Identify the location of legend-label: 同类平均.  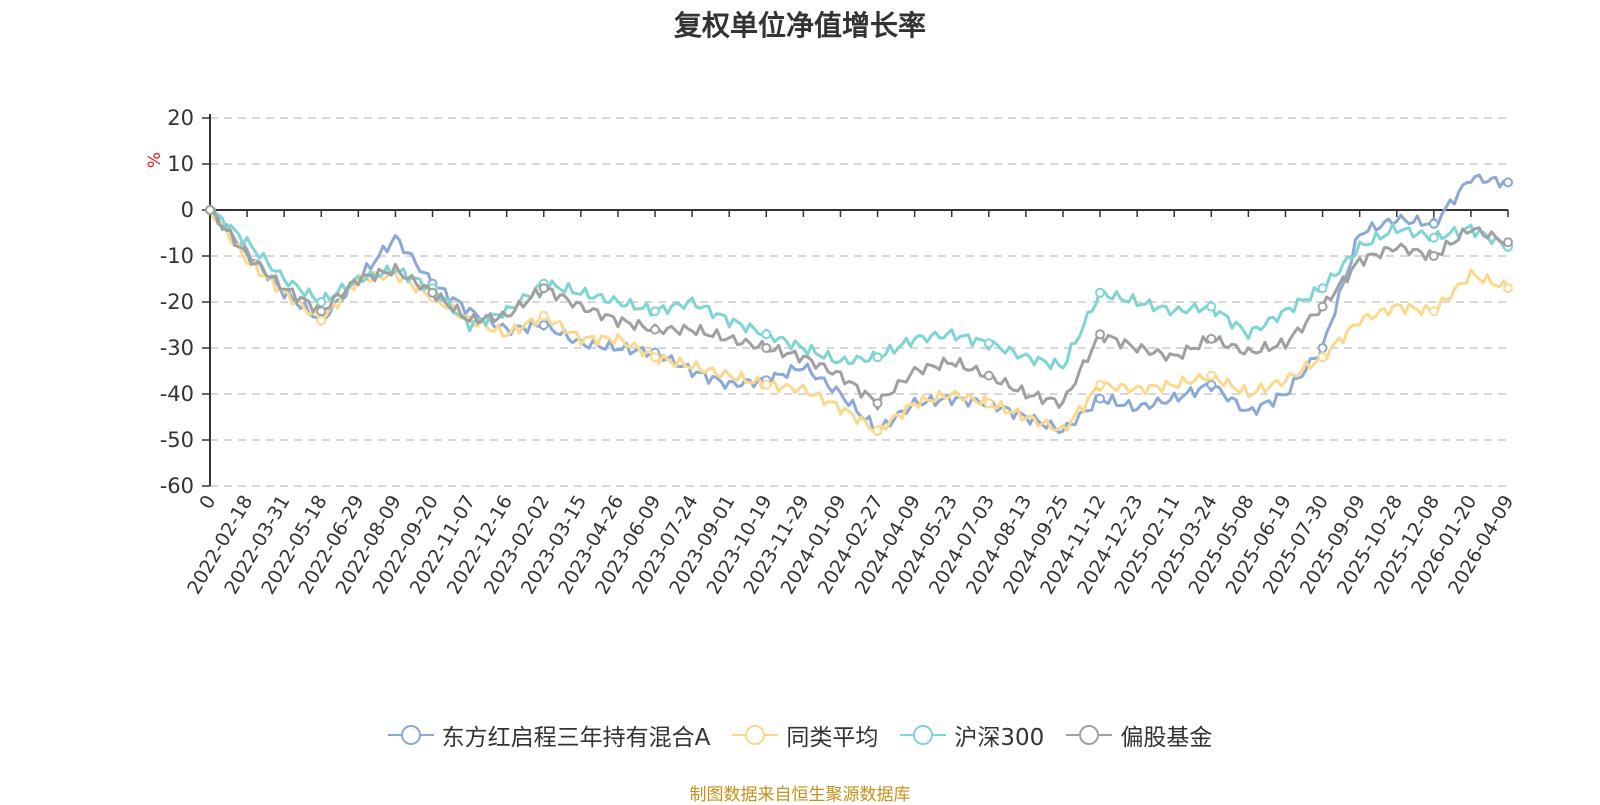
(832, 738).